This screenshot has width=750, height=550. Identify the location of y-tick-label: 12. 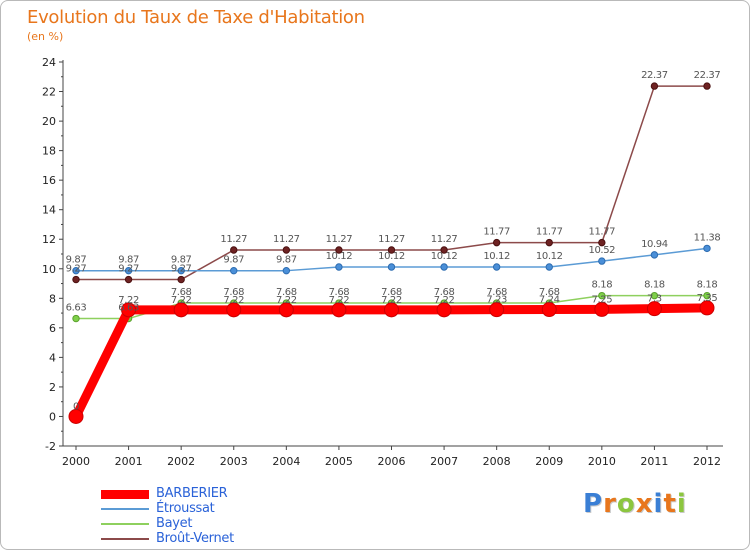
(49, 239).